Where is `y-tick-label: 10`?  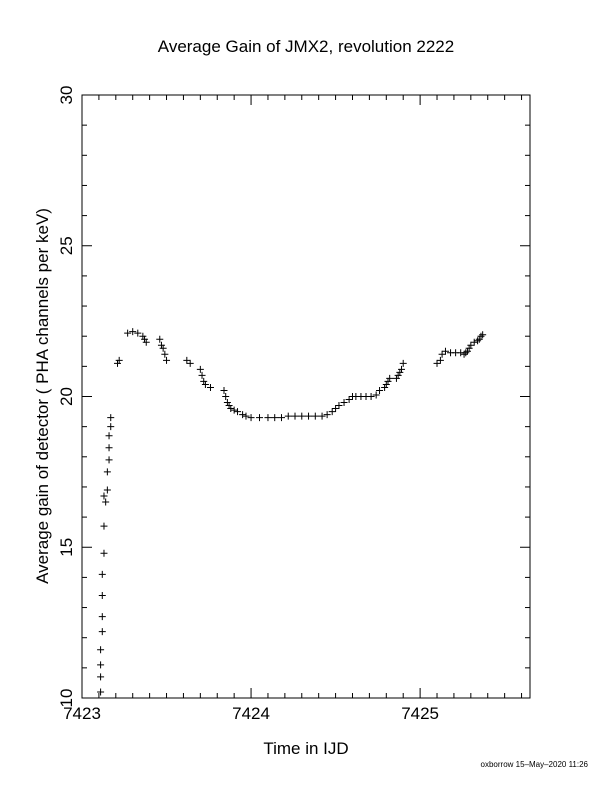 y-tick-label: 10 is located at coordinates (66, 698).